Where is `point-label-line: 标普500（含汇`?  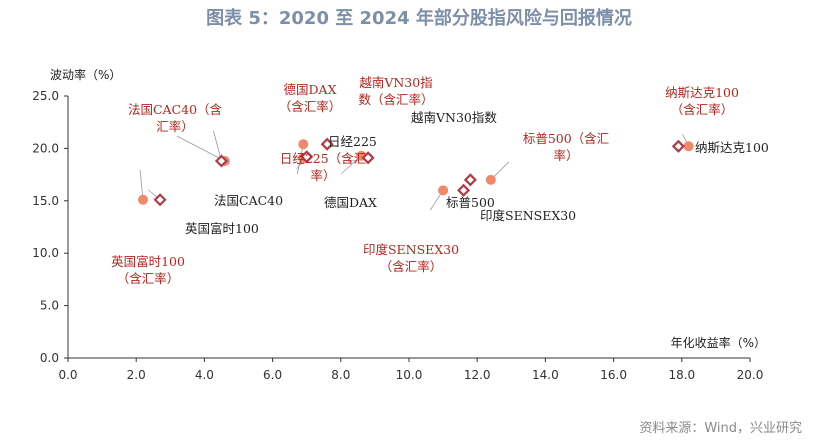 point-label-line: 标普500（含汇 is located at coordinates (566, 138).